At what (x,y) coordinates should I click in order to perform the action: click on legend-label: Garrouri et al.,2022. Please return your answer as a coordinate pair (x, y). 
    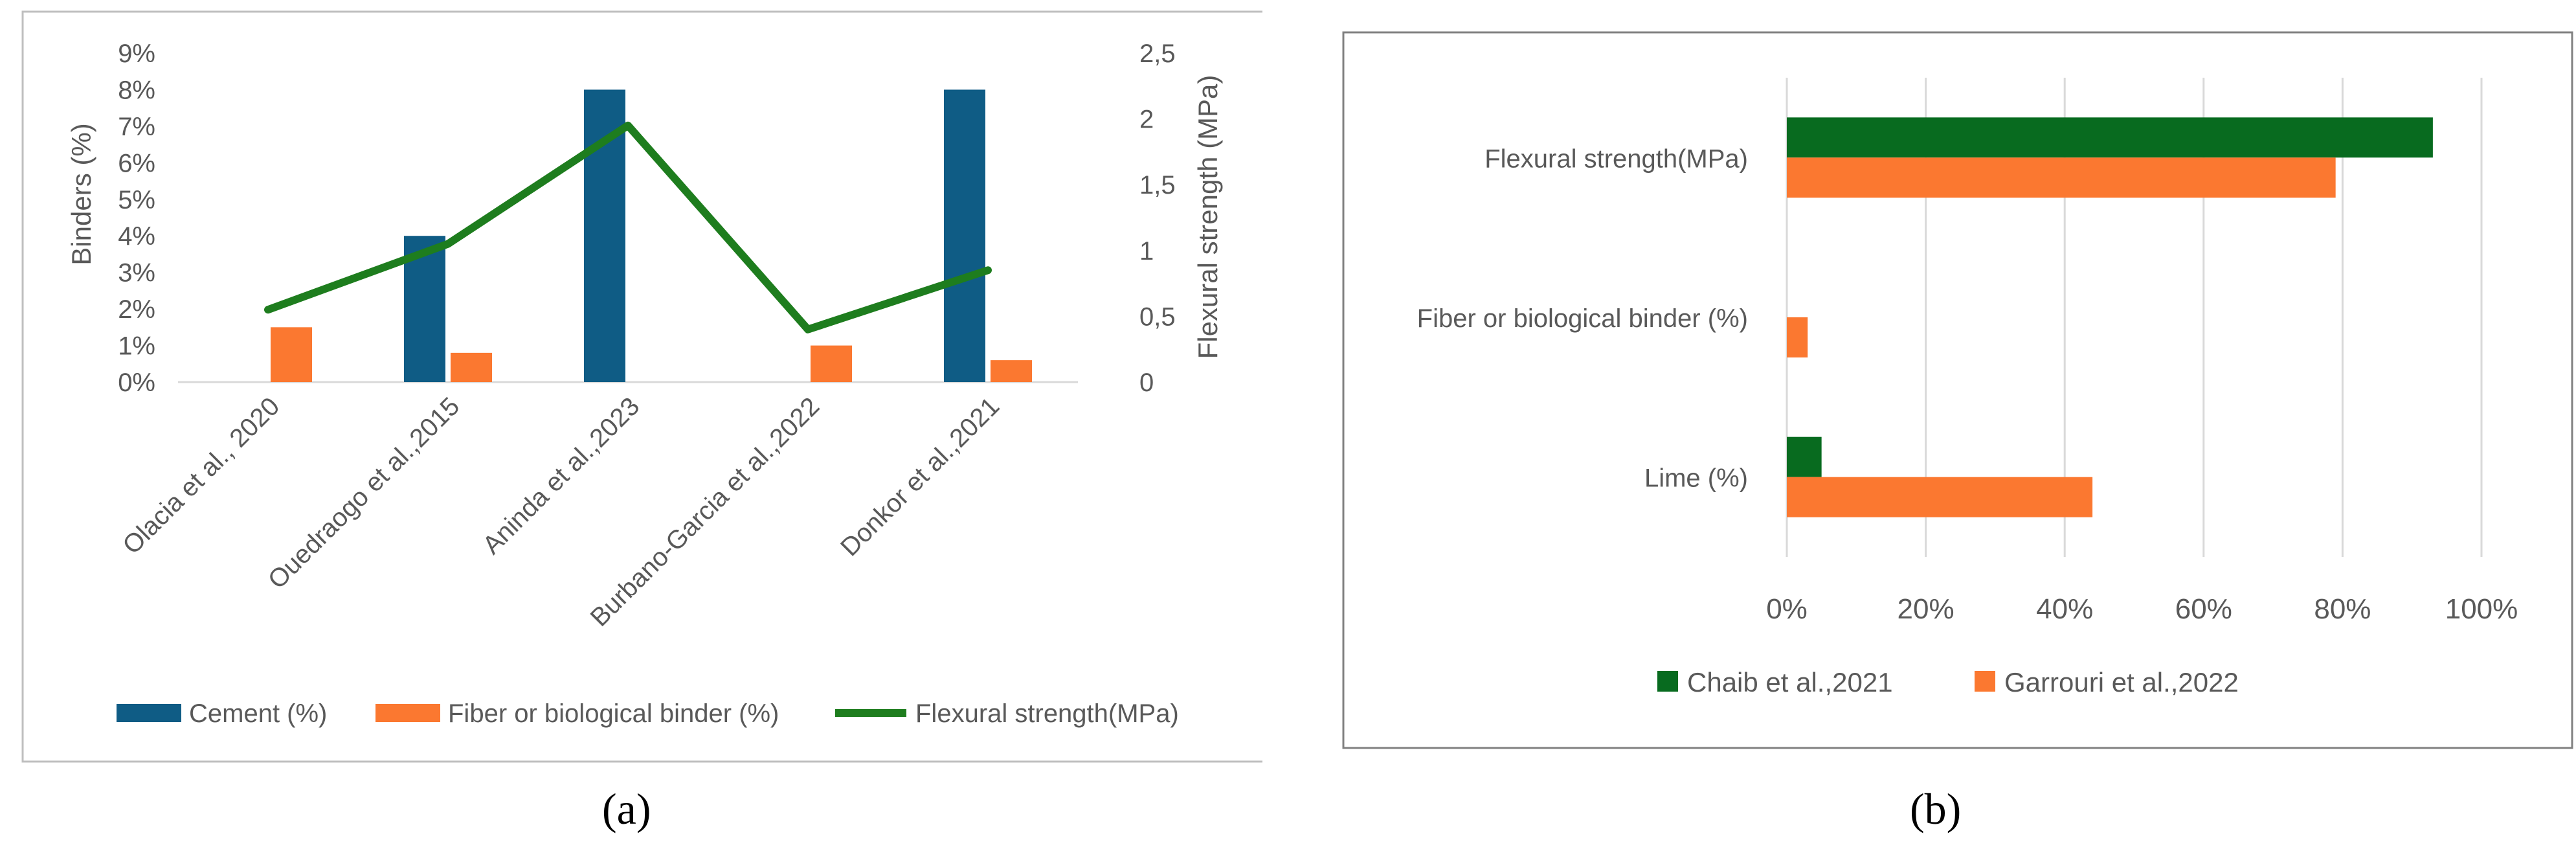
    Looking at the image, I should click on (2121, 682).